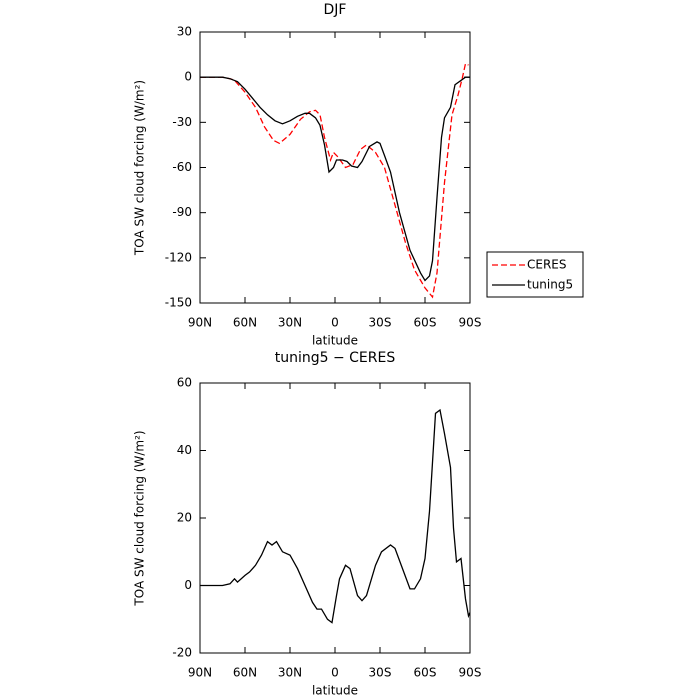  I want to click on y-tick-label: -120, so click(178, 257).